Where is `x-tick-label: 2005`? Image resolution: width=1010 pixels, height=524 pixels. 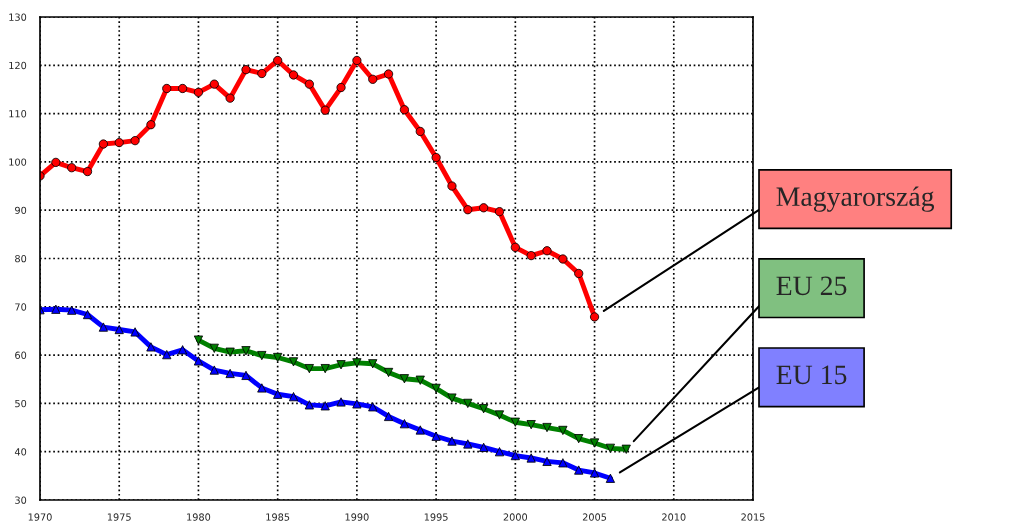 x-tick-label: 2005 is located at coordinates (594, 517).